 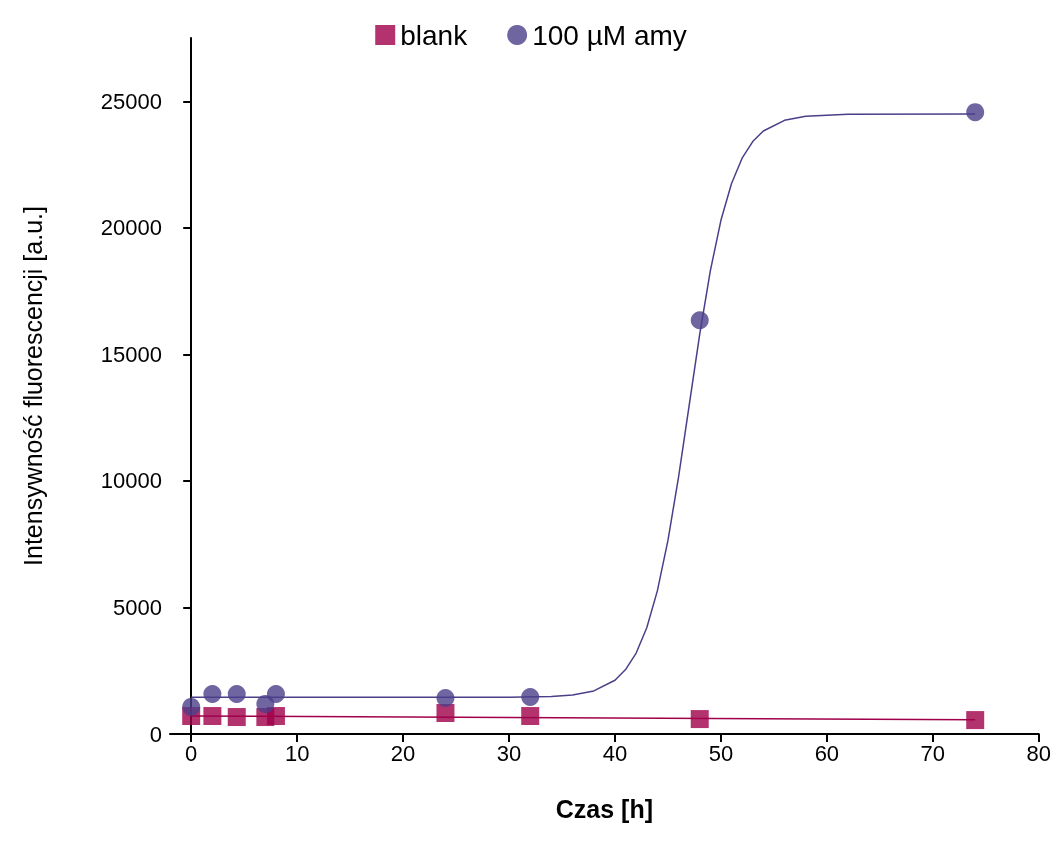 What do you see at coordinates (1039, 753) in the screenshot?
I see `x-tick-label: 80` at bounding box center [1039, 753].